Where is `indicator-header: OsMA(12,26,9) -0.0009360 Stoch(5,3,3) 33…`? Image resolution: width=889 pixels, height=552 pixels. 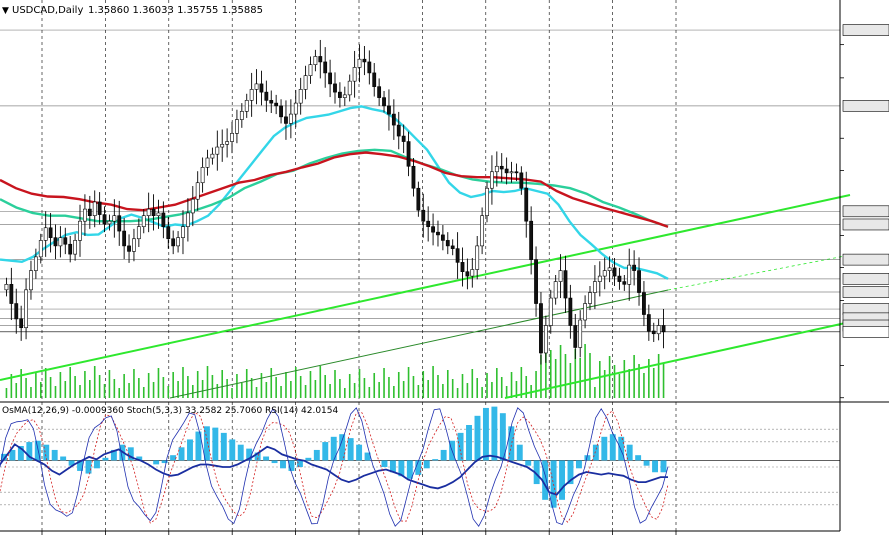 indicator-header: OsMA(12,26,9) -0.0009360 Stoch(5,3,3) 33… is located at coordinates (170, 411).